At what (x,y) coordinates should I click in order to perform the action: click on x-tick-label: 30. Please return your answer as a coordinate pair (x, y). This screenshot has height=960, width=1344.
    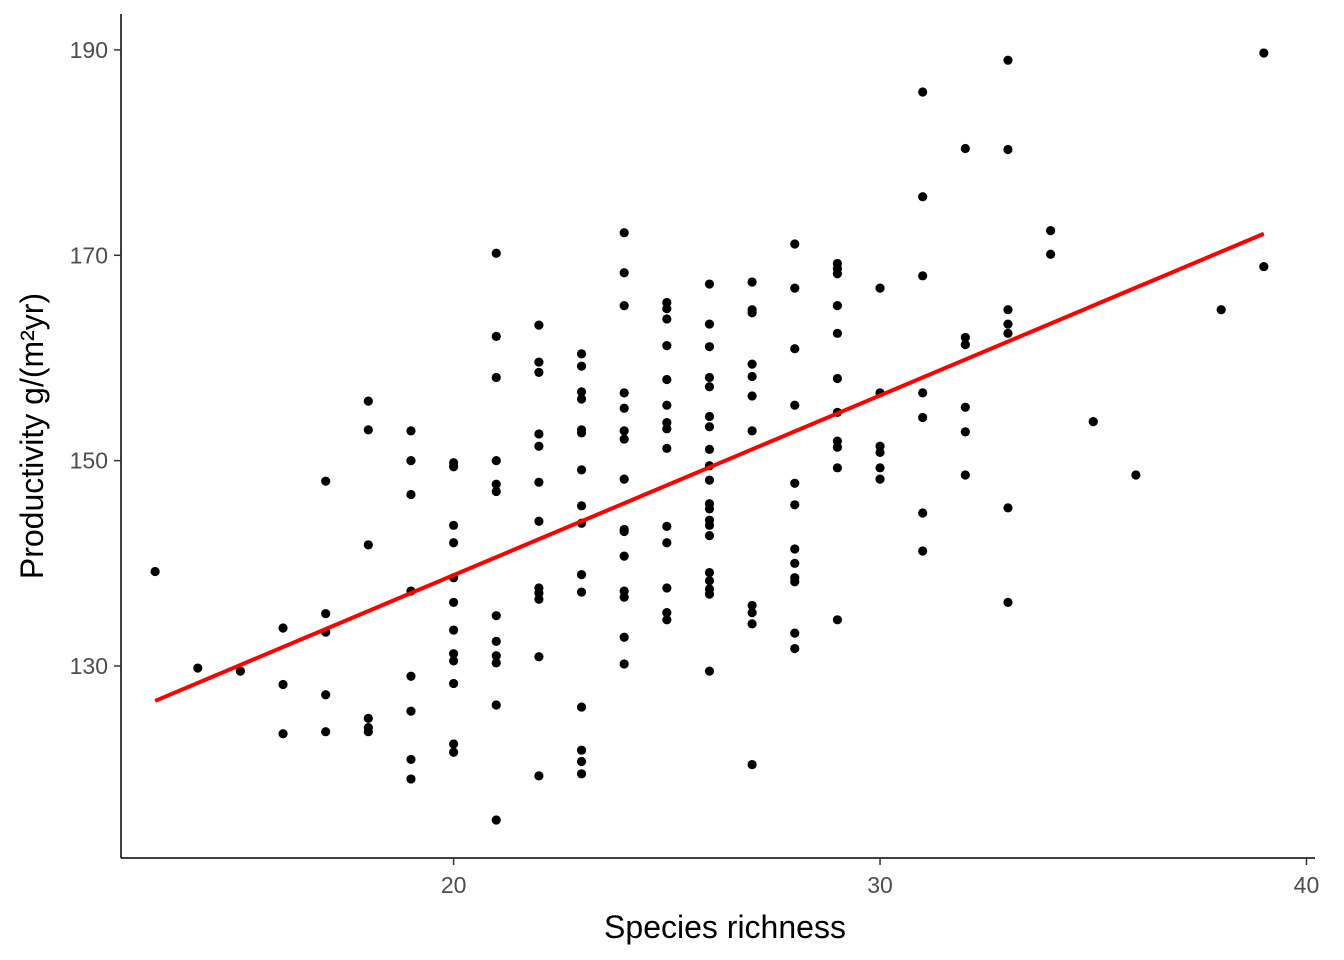
    Looking at the image, I should click on (880, 885).